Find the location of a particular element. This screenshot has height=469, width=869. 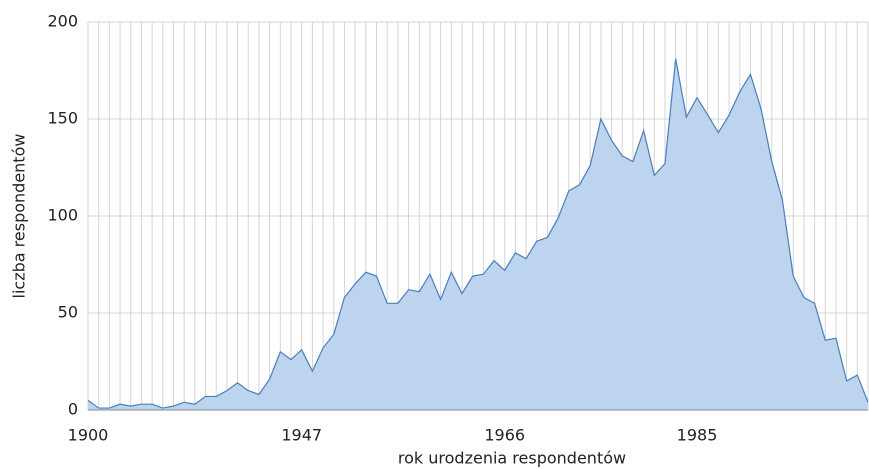

x-tick-label: 1900 is located at coordinates (88, 435).